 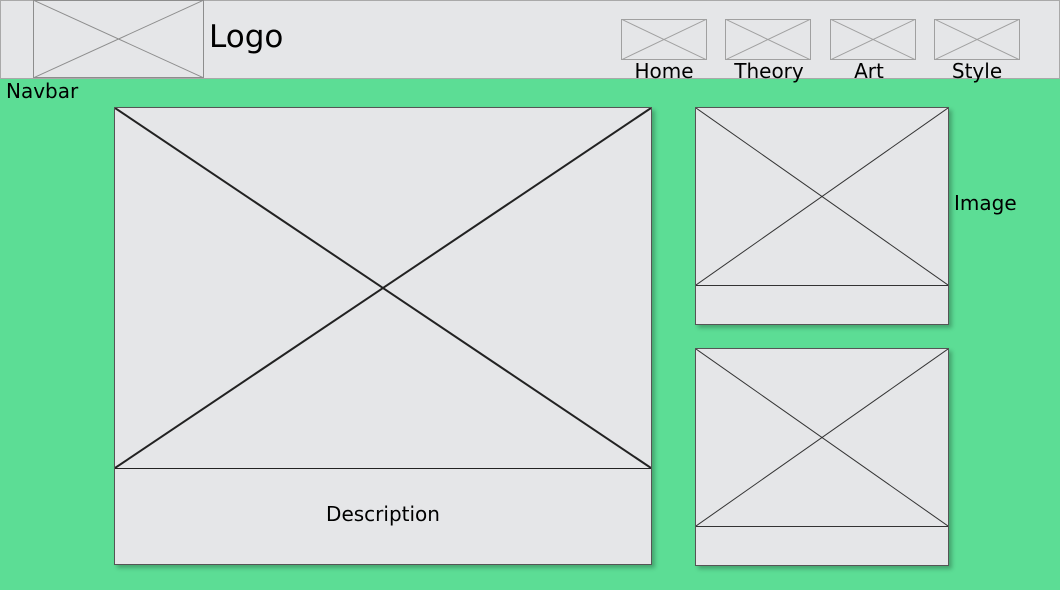 What do you see at coordinates (383, 514) in the screenshot?
I see `main-description: Description` at bounding box center [383, 514].